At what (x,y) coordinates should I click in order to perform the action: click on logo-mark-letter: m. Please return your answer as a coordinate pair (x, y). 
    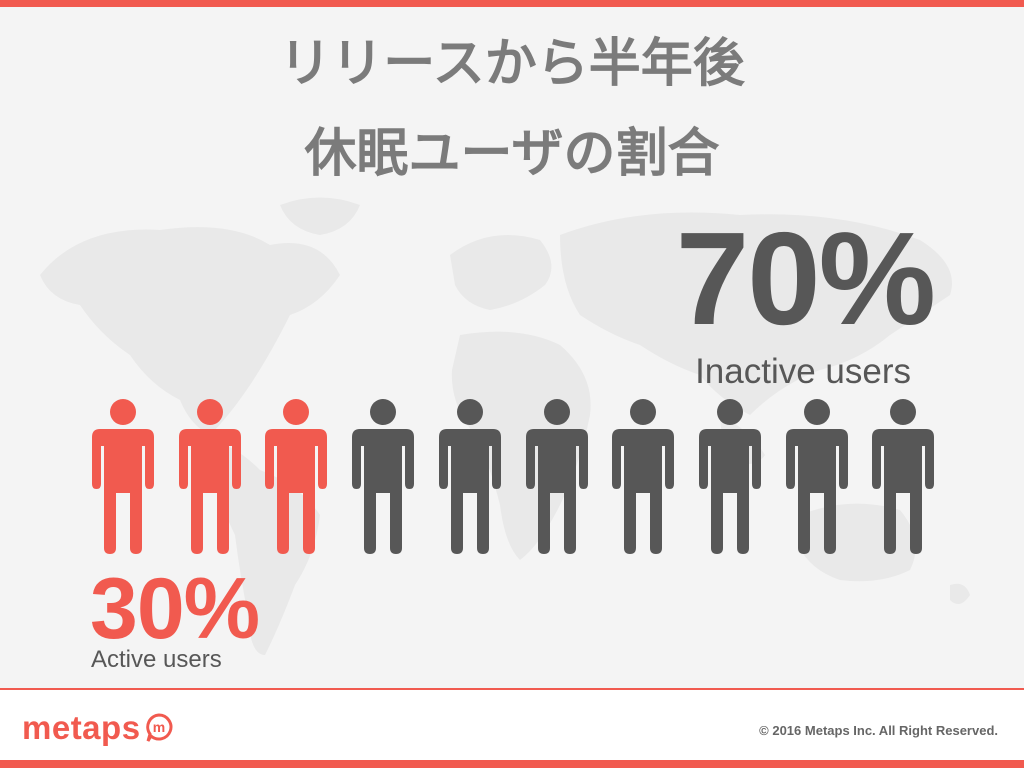
    Looking at the image, I should click on (158, 727).